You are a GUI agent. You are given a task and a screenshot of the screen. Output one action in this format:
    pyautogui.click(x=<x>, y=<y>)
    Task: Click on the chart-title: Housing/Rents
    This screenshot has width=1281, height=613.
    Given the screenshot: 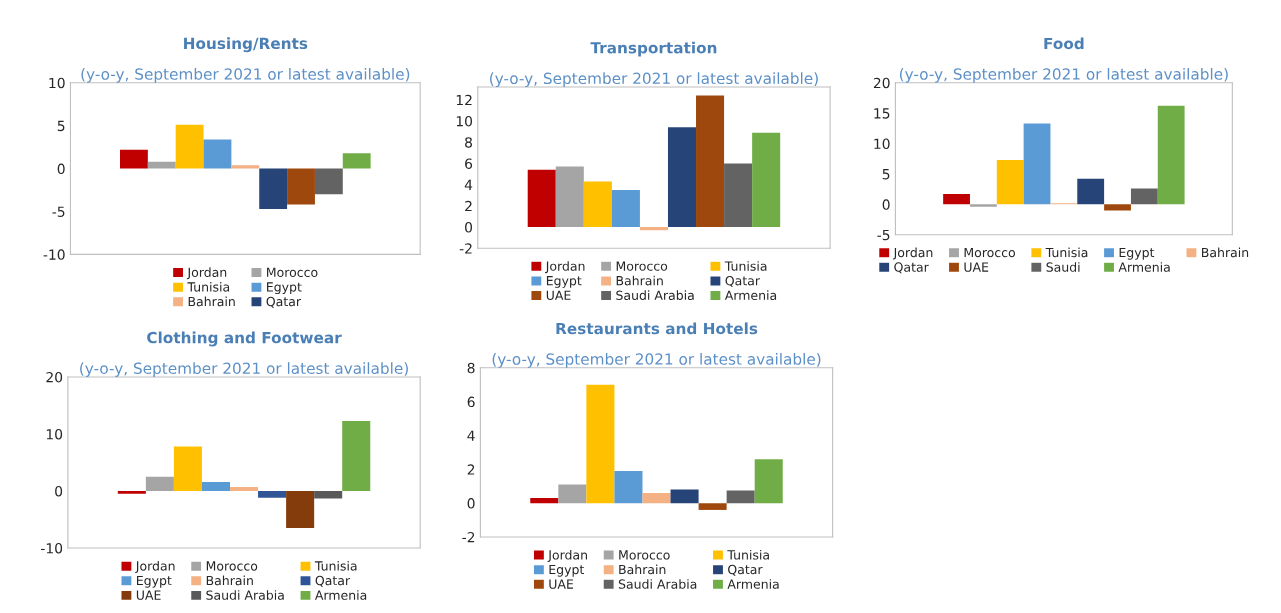 What is the action you would take?
    pyautogui.click(x=246, y=45)
    